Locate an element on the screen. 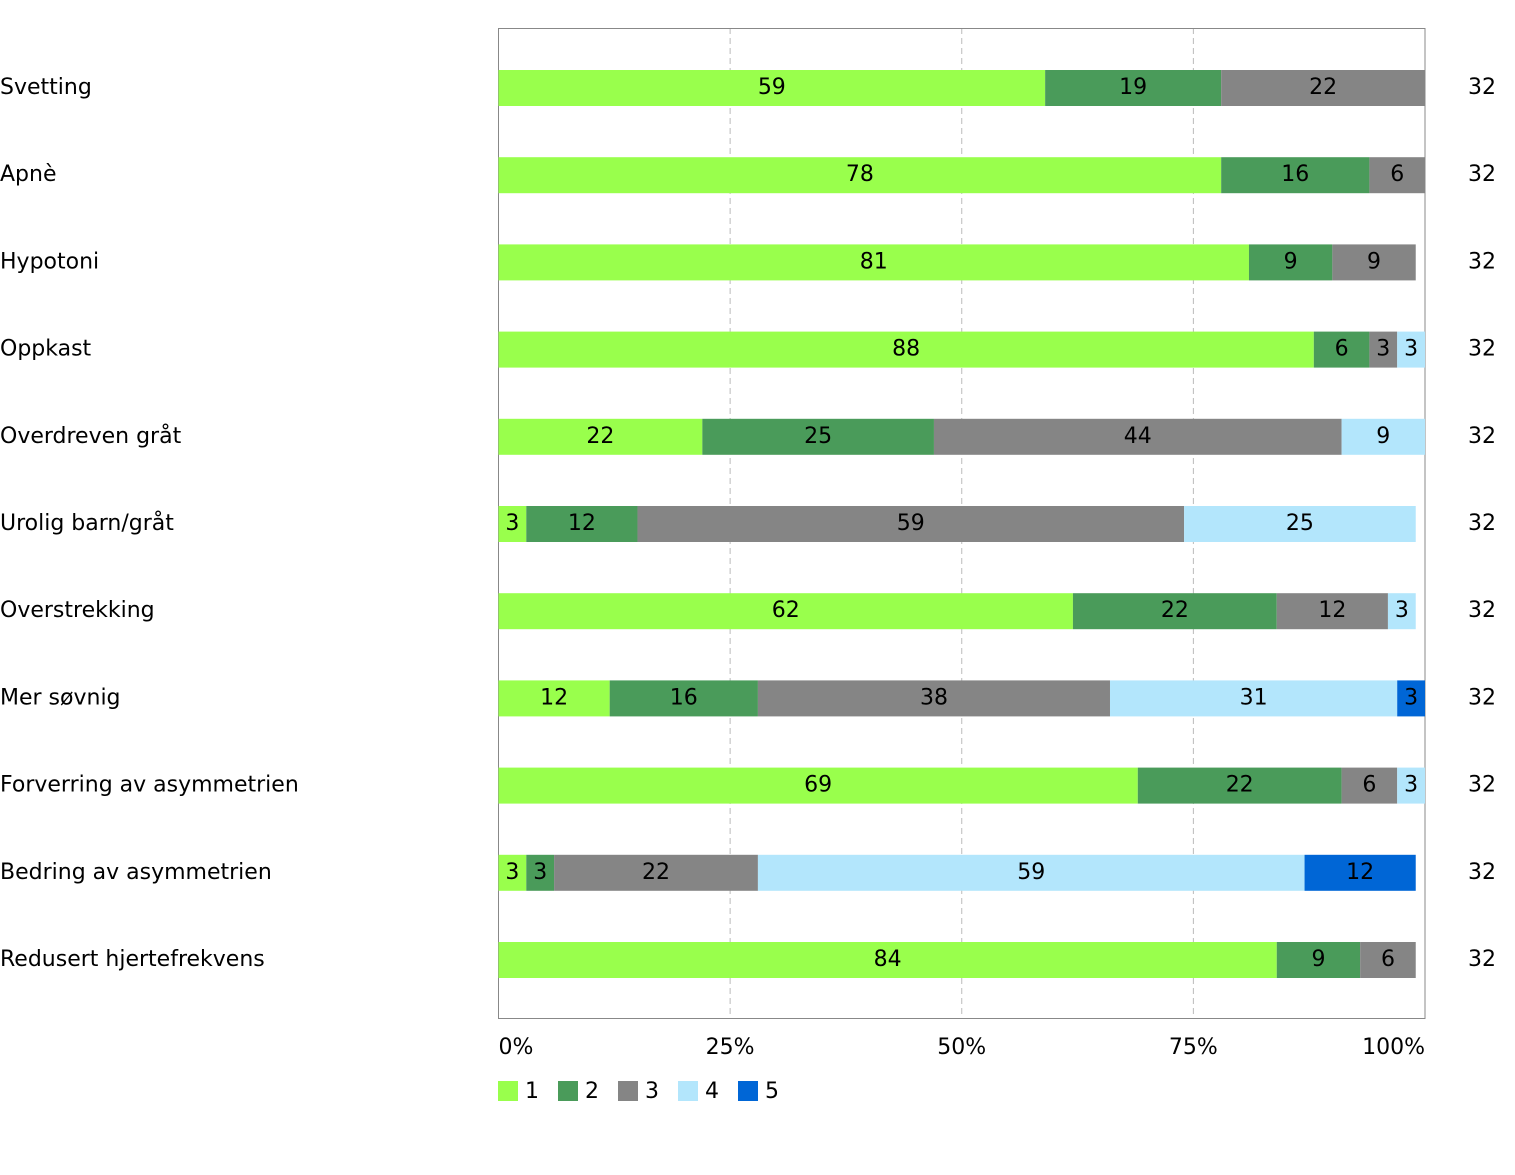 This screenshot has height=1175, width=1515. legend-label: 1 is located at coordinates (532, 1091).